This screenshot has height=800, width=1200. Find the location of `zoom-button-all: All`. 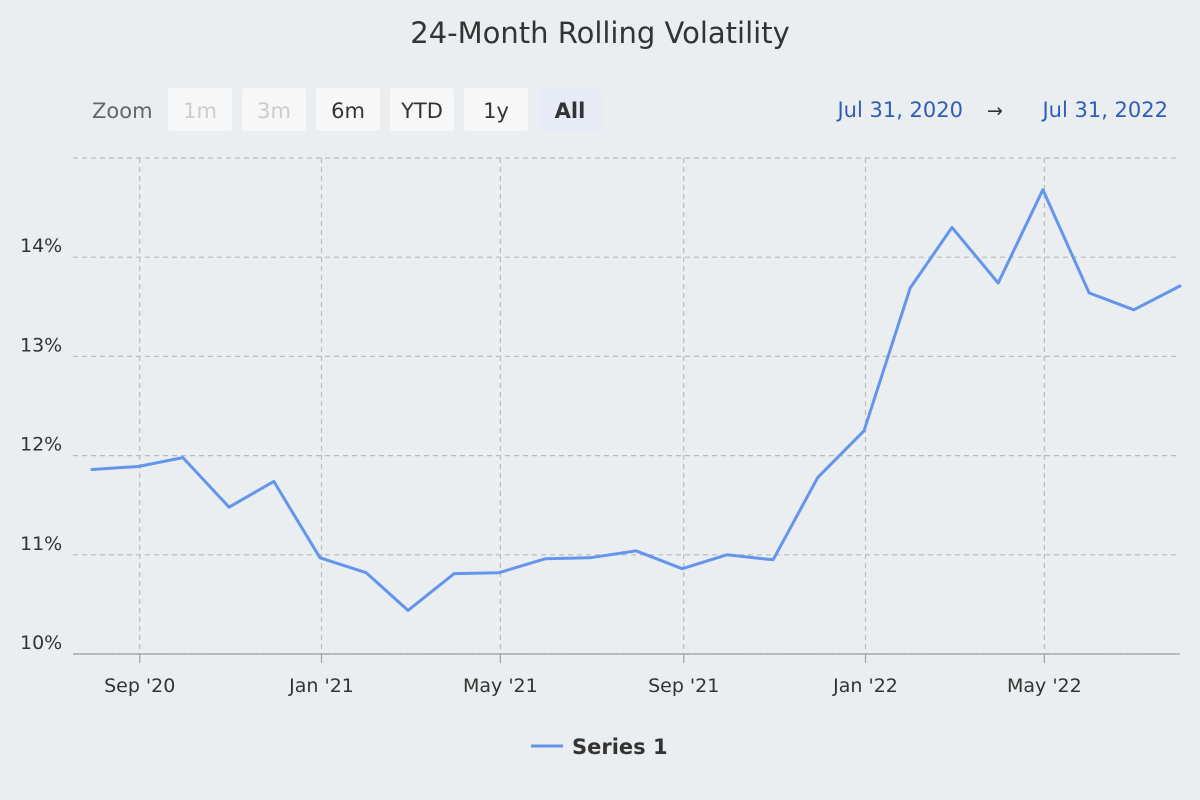

zoom-button-all: All is located at coordinates (570, 109).